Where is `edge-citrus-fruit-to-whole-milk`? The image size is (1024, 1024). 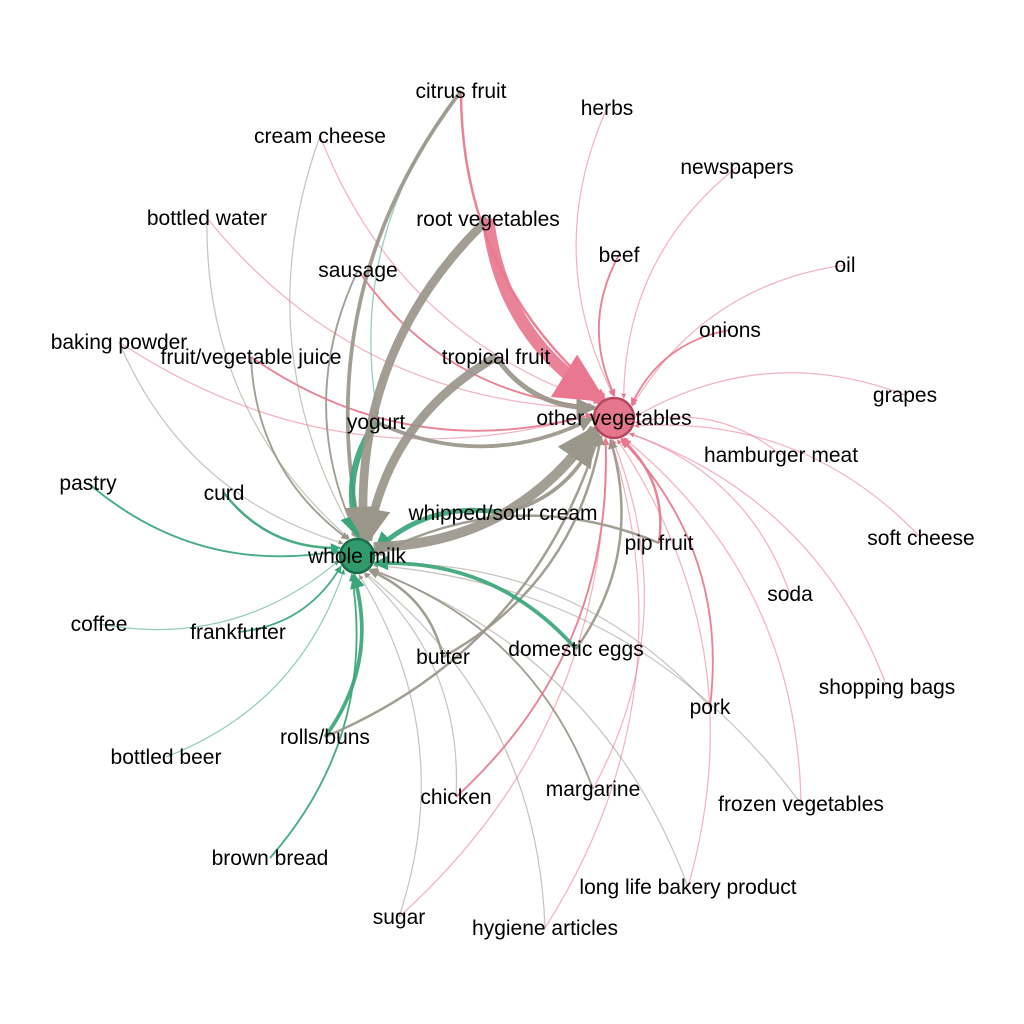
edge-citrus-fruit-to-whole-milk is located at coordinates (404, 314).